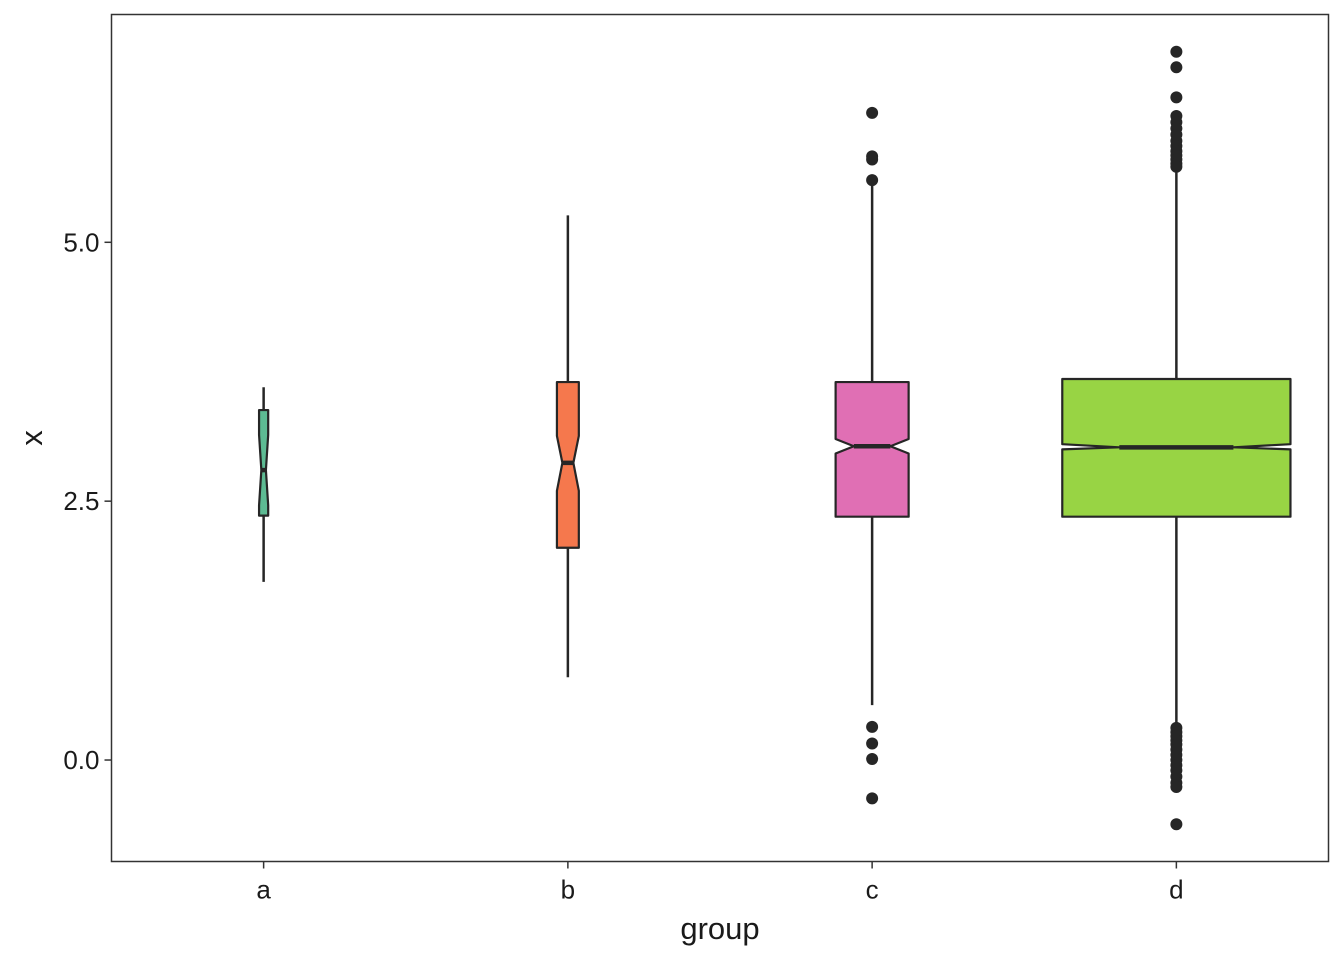 The height and width of the screenshot is (960, 1344). What do you see at coordinates (568, 890) in the screenshot?
I see `x-tick-label: b` at bounding box center [568, 890].